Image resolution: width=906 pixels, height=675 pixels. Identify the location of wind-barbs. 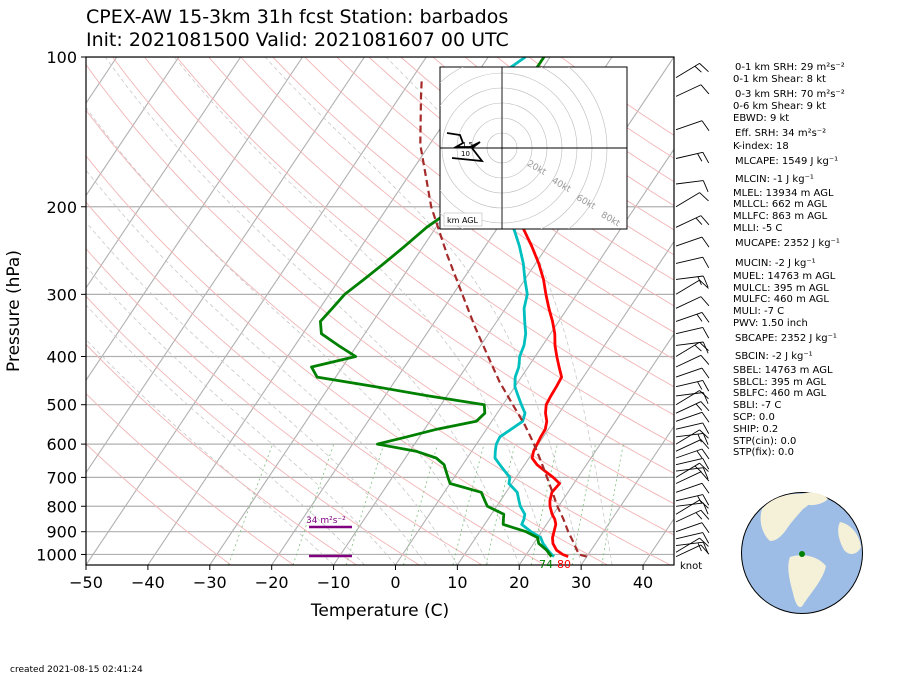
(692, 310).